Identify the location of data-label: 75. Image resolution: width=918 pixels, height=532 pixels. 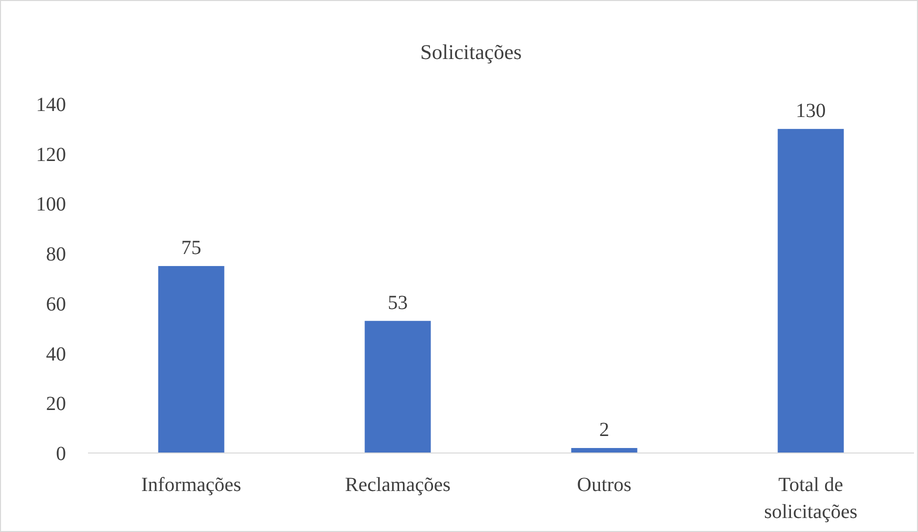
(191, 248).